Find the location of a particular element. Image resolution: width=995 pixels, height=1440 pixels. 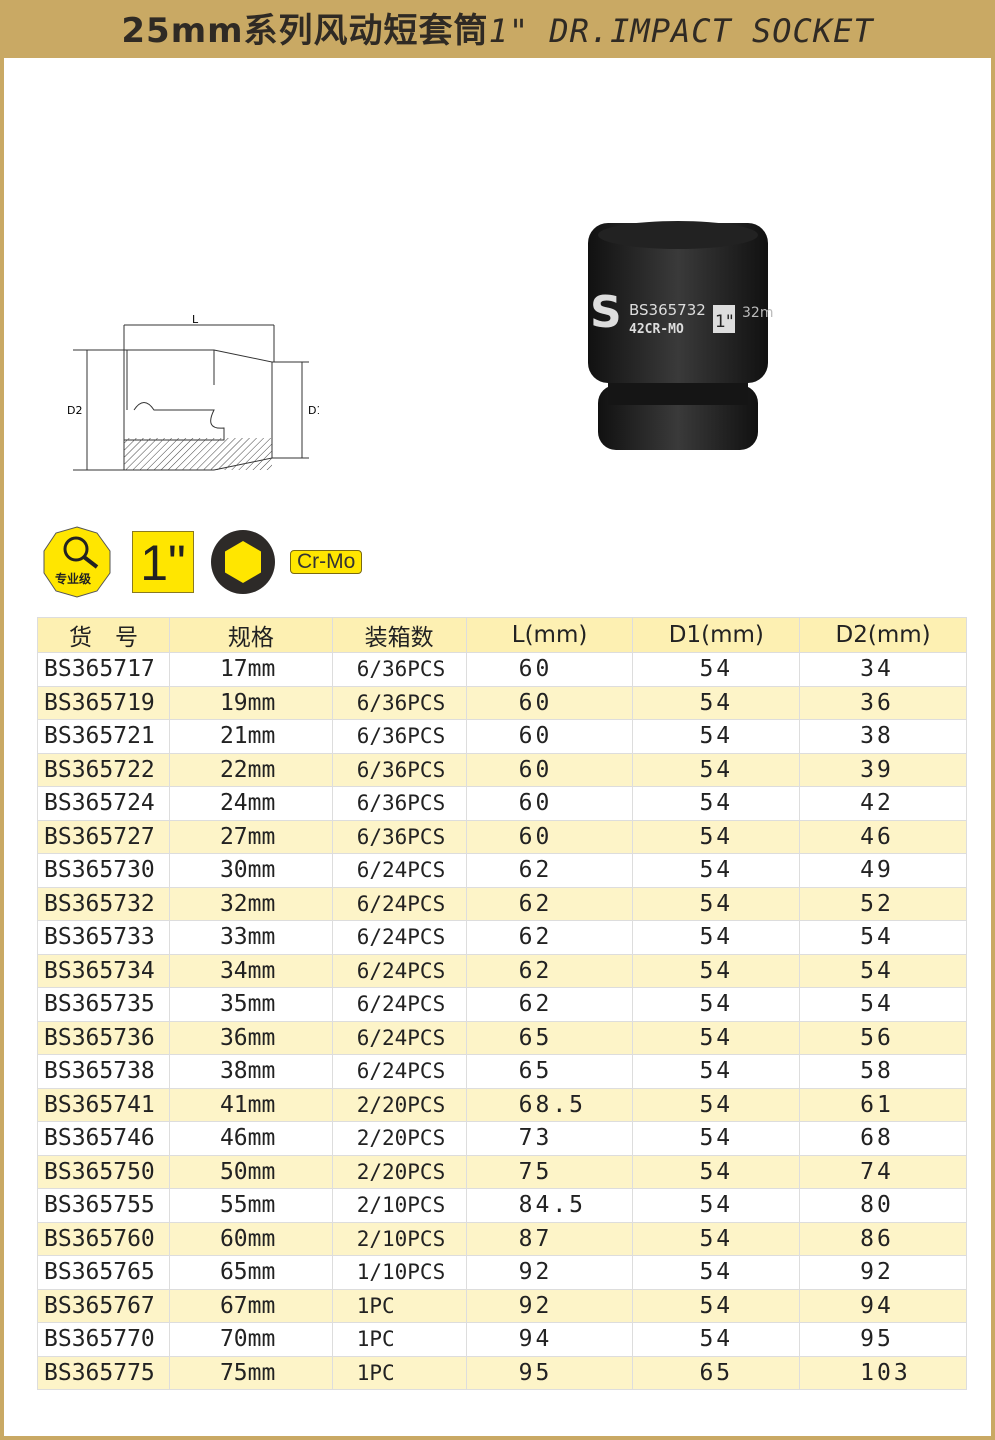

table-cell: 49 is located at coordinates (883, 870).